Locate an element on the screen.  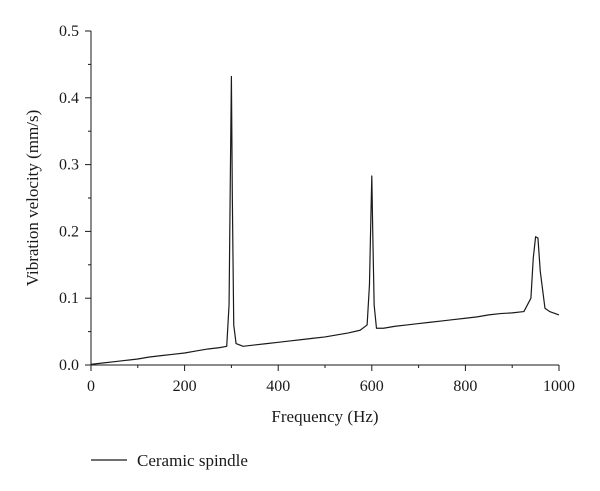
x-tick-label: 200 is located at coordinates (185, 386).